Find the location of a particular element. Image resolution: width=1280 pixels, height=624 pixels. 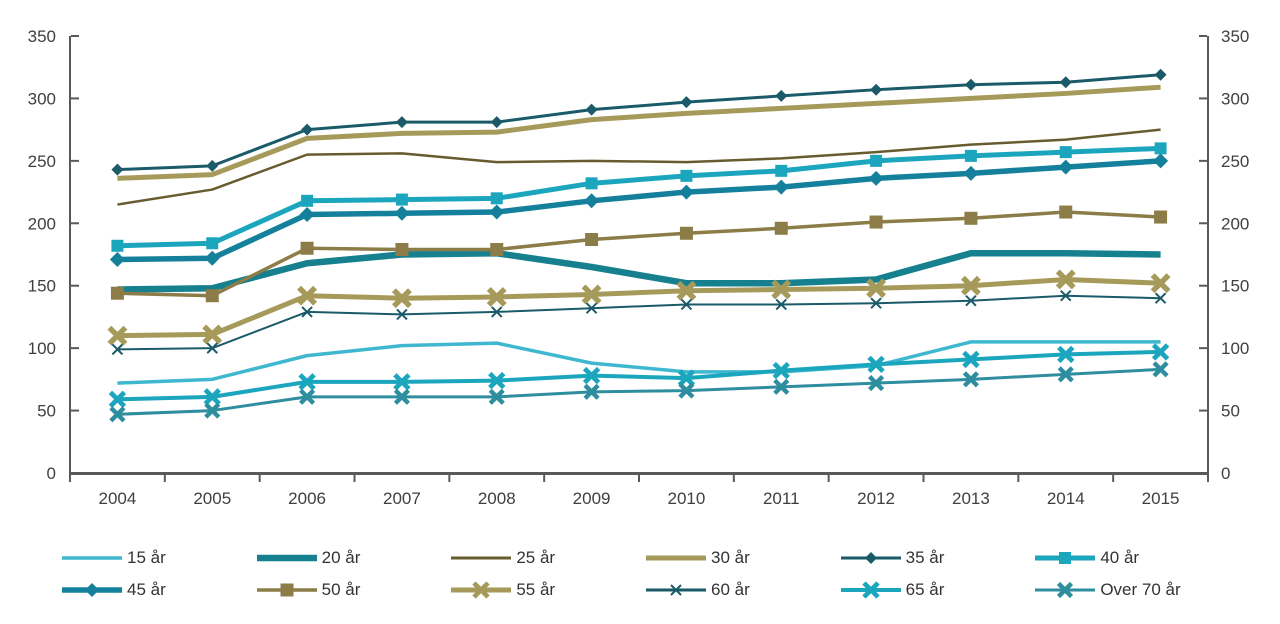

y-axis-tick-label-left: 100 is located at coordinates (42, 348).